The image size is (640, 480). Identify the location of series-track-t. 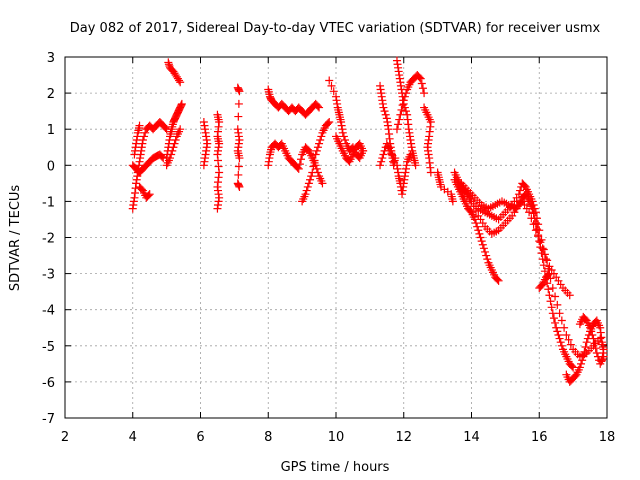
(410, 102).